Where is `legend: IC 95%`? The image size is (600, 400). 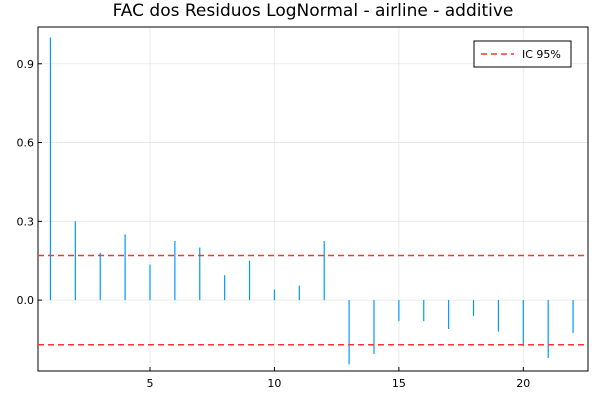 legend: IC 95% is located at coordinates (522, 54).